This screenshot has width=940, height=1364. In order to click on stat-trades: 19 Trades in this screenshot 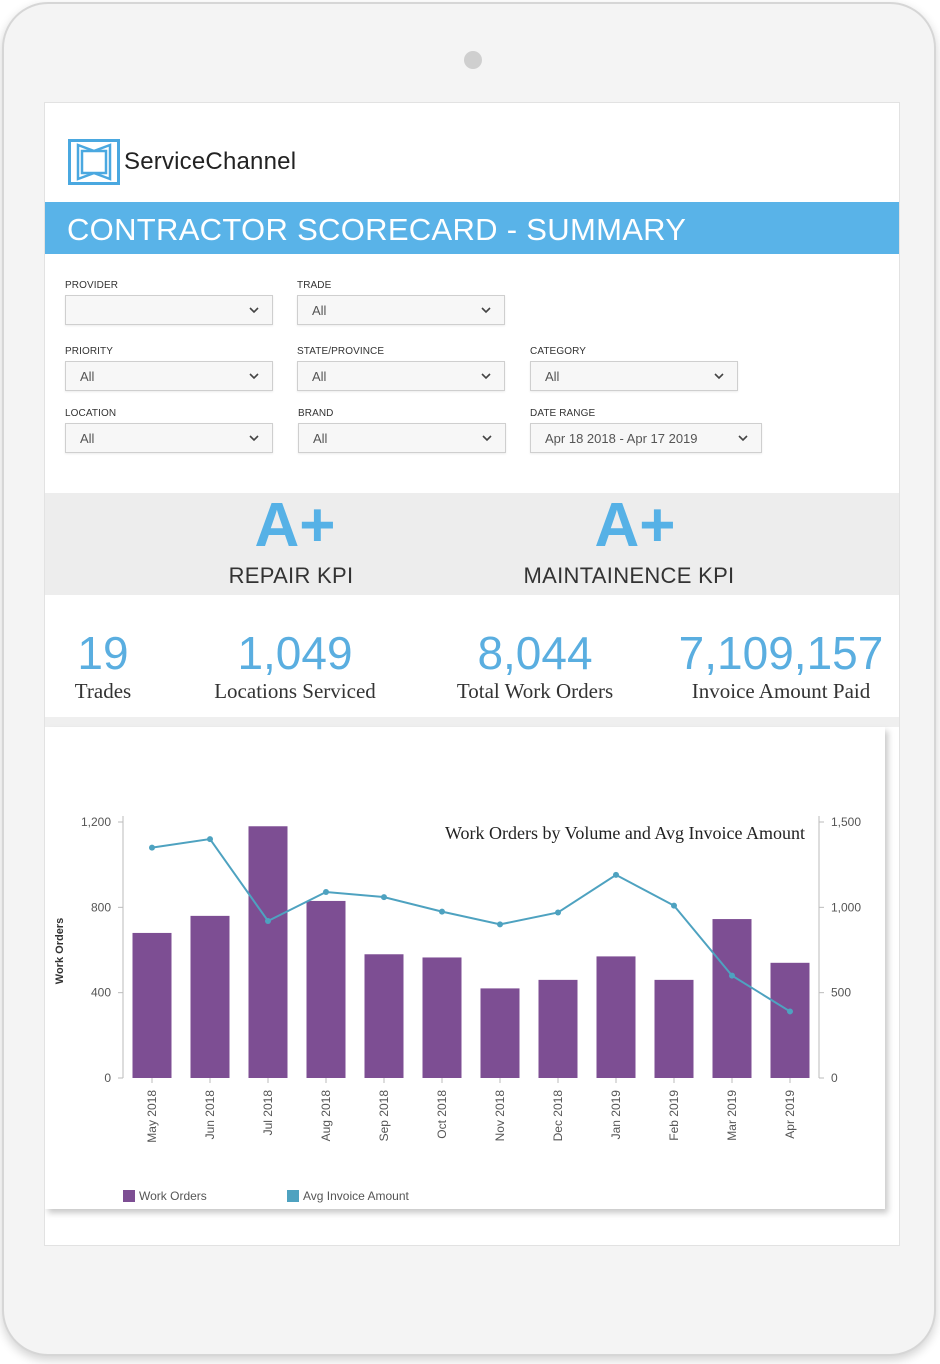, I will do `click(103, 665)`.